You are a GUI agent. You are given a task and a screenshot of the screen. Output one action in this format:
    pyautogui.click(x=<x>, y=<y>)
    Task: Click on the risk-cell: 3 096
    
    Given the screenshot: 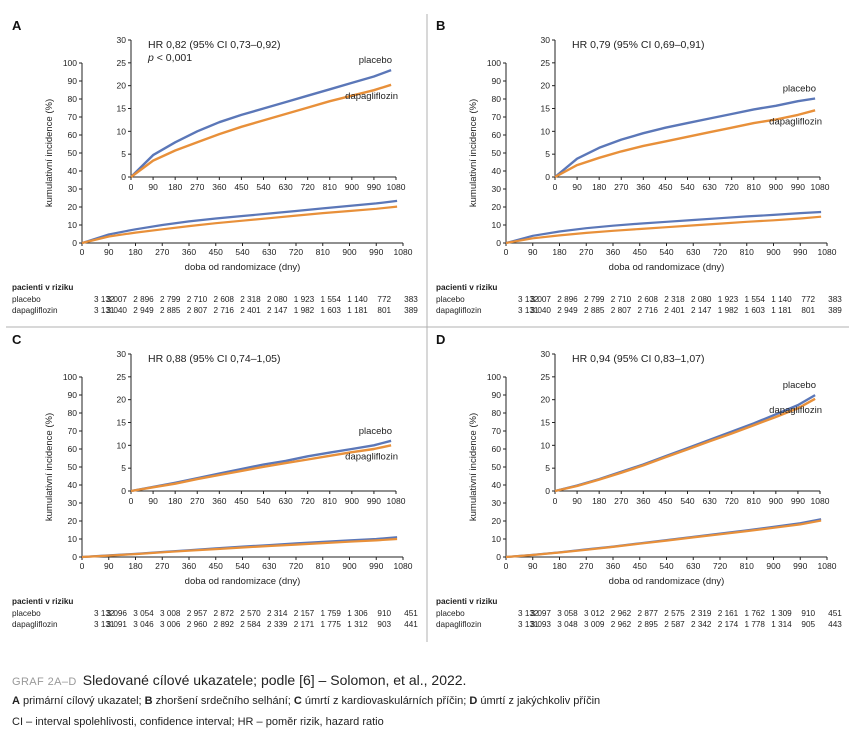 What is the action you would take?
    pyautogui.click(x=117, y=613)
    